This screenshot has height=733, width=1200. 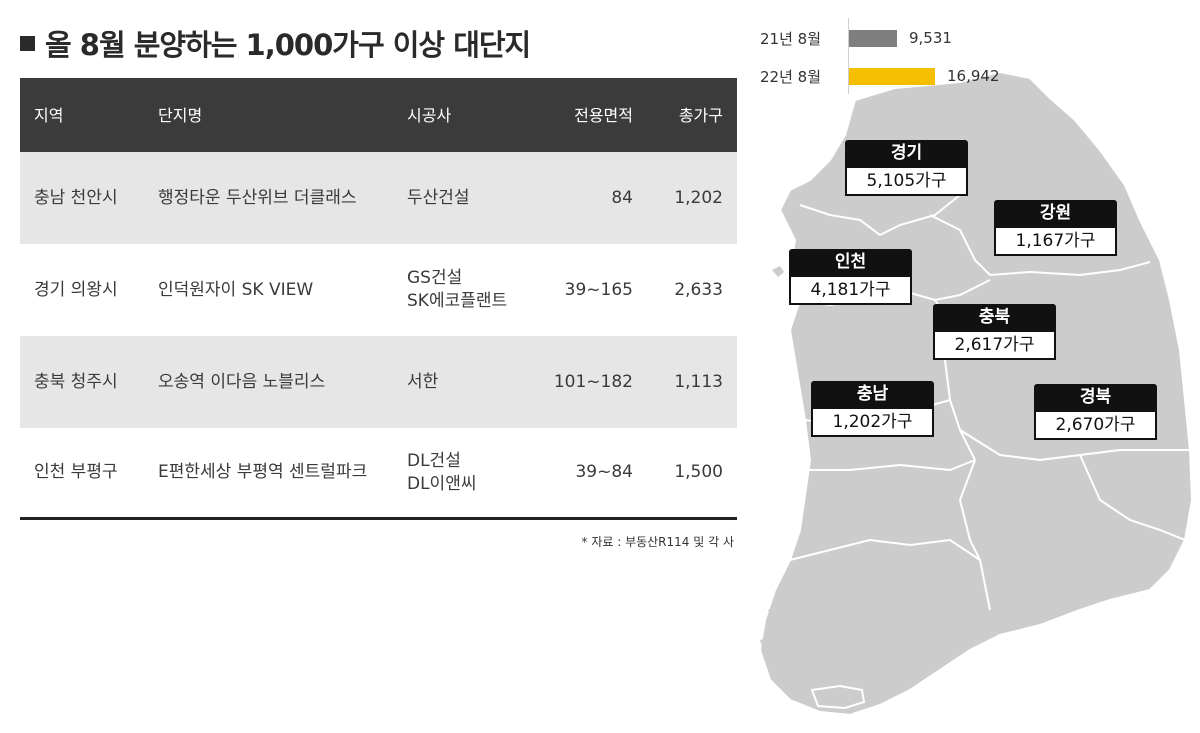 What do you see at coordinates (994, 317) in the screenshot?
I see `region-name: 충북` at bounding box center [994, 317].